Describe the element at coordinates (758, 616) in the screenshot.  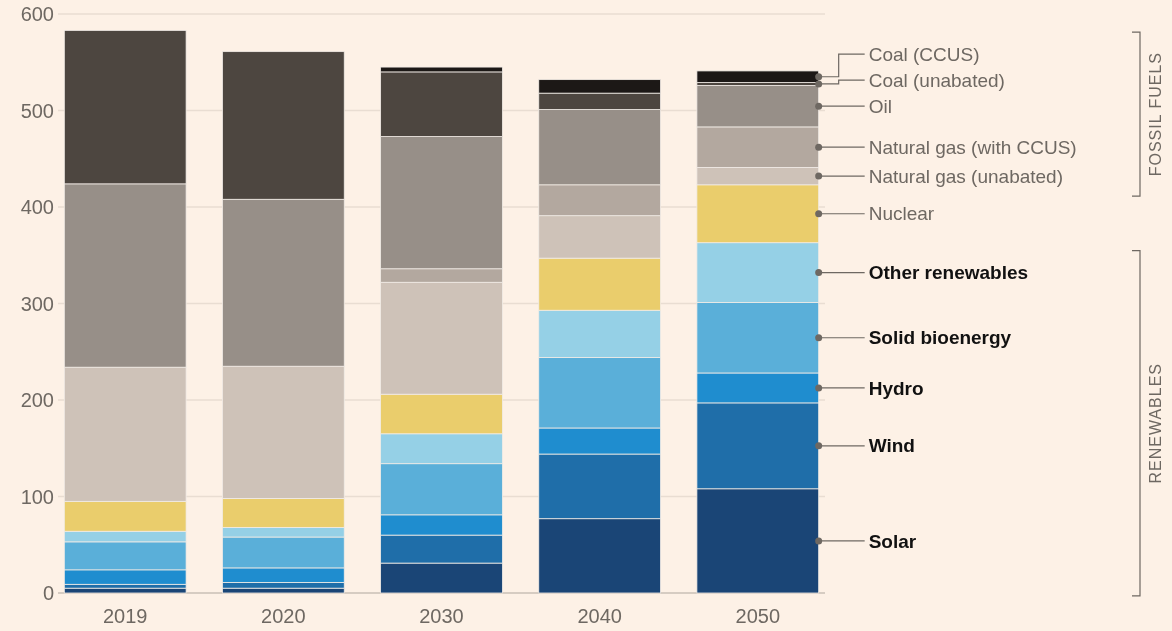
I see `x-tick-label: 2050` at that location.